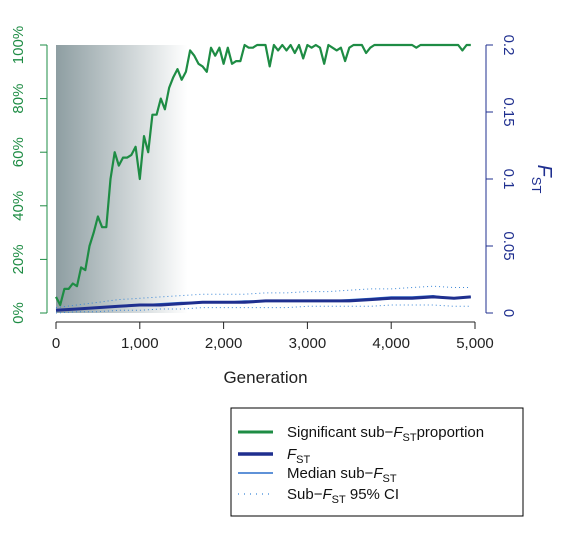 The width and height of the screenshot is (572, 536). What do you see at coordinates (475, 343) in the screenshot?
I see `x-tick-label: 5,000` at bounding box center [475, 343].